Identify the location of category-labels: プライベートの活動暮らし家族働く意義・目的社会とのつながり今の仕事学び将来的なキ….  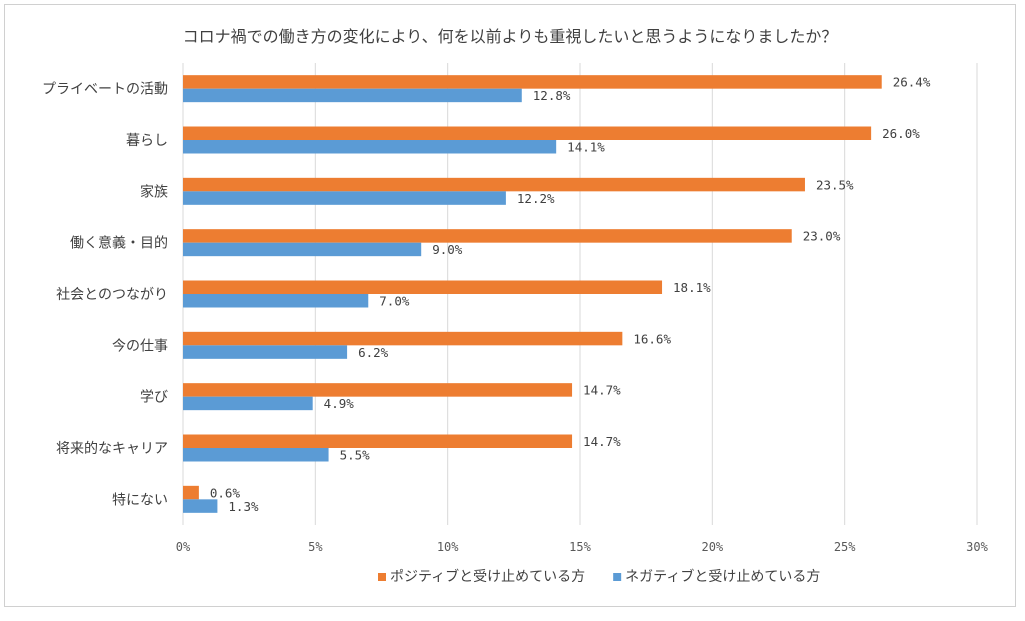
(105, 295).